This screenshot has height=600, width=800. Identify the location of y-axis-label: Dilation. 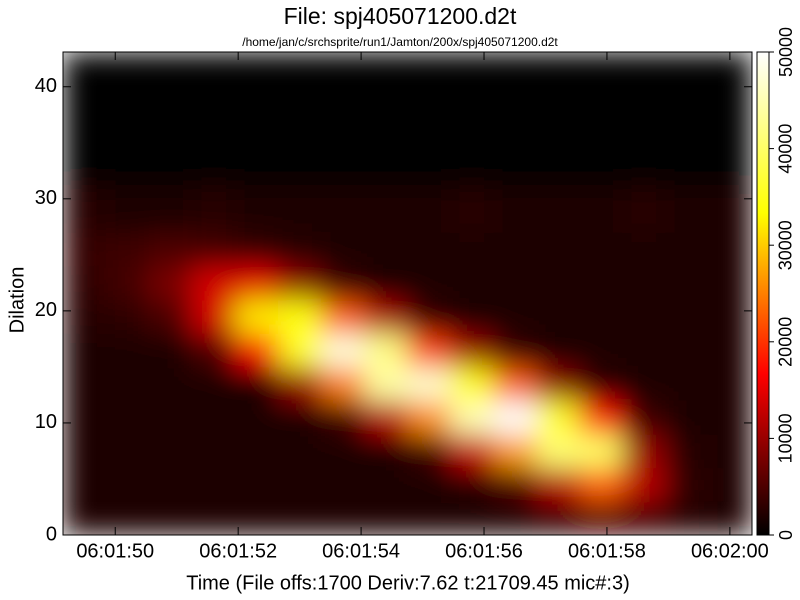
(17, 300).